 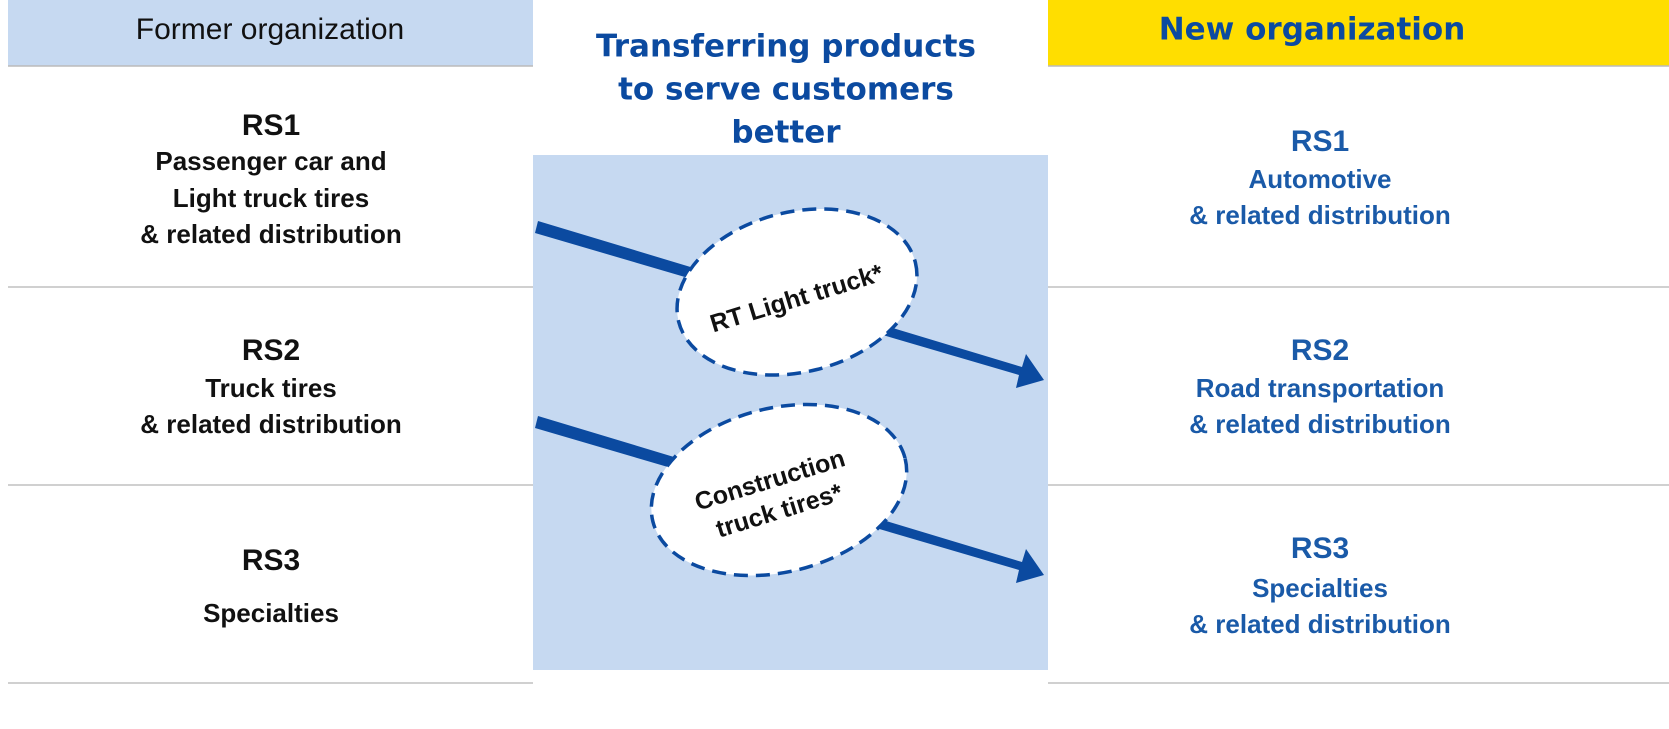 I want to click on unit-description: Automotive, so click(x=1320, y=179).